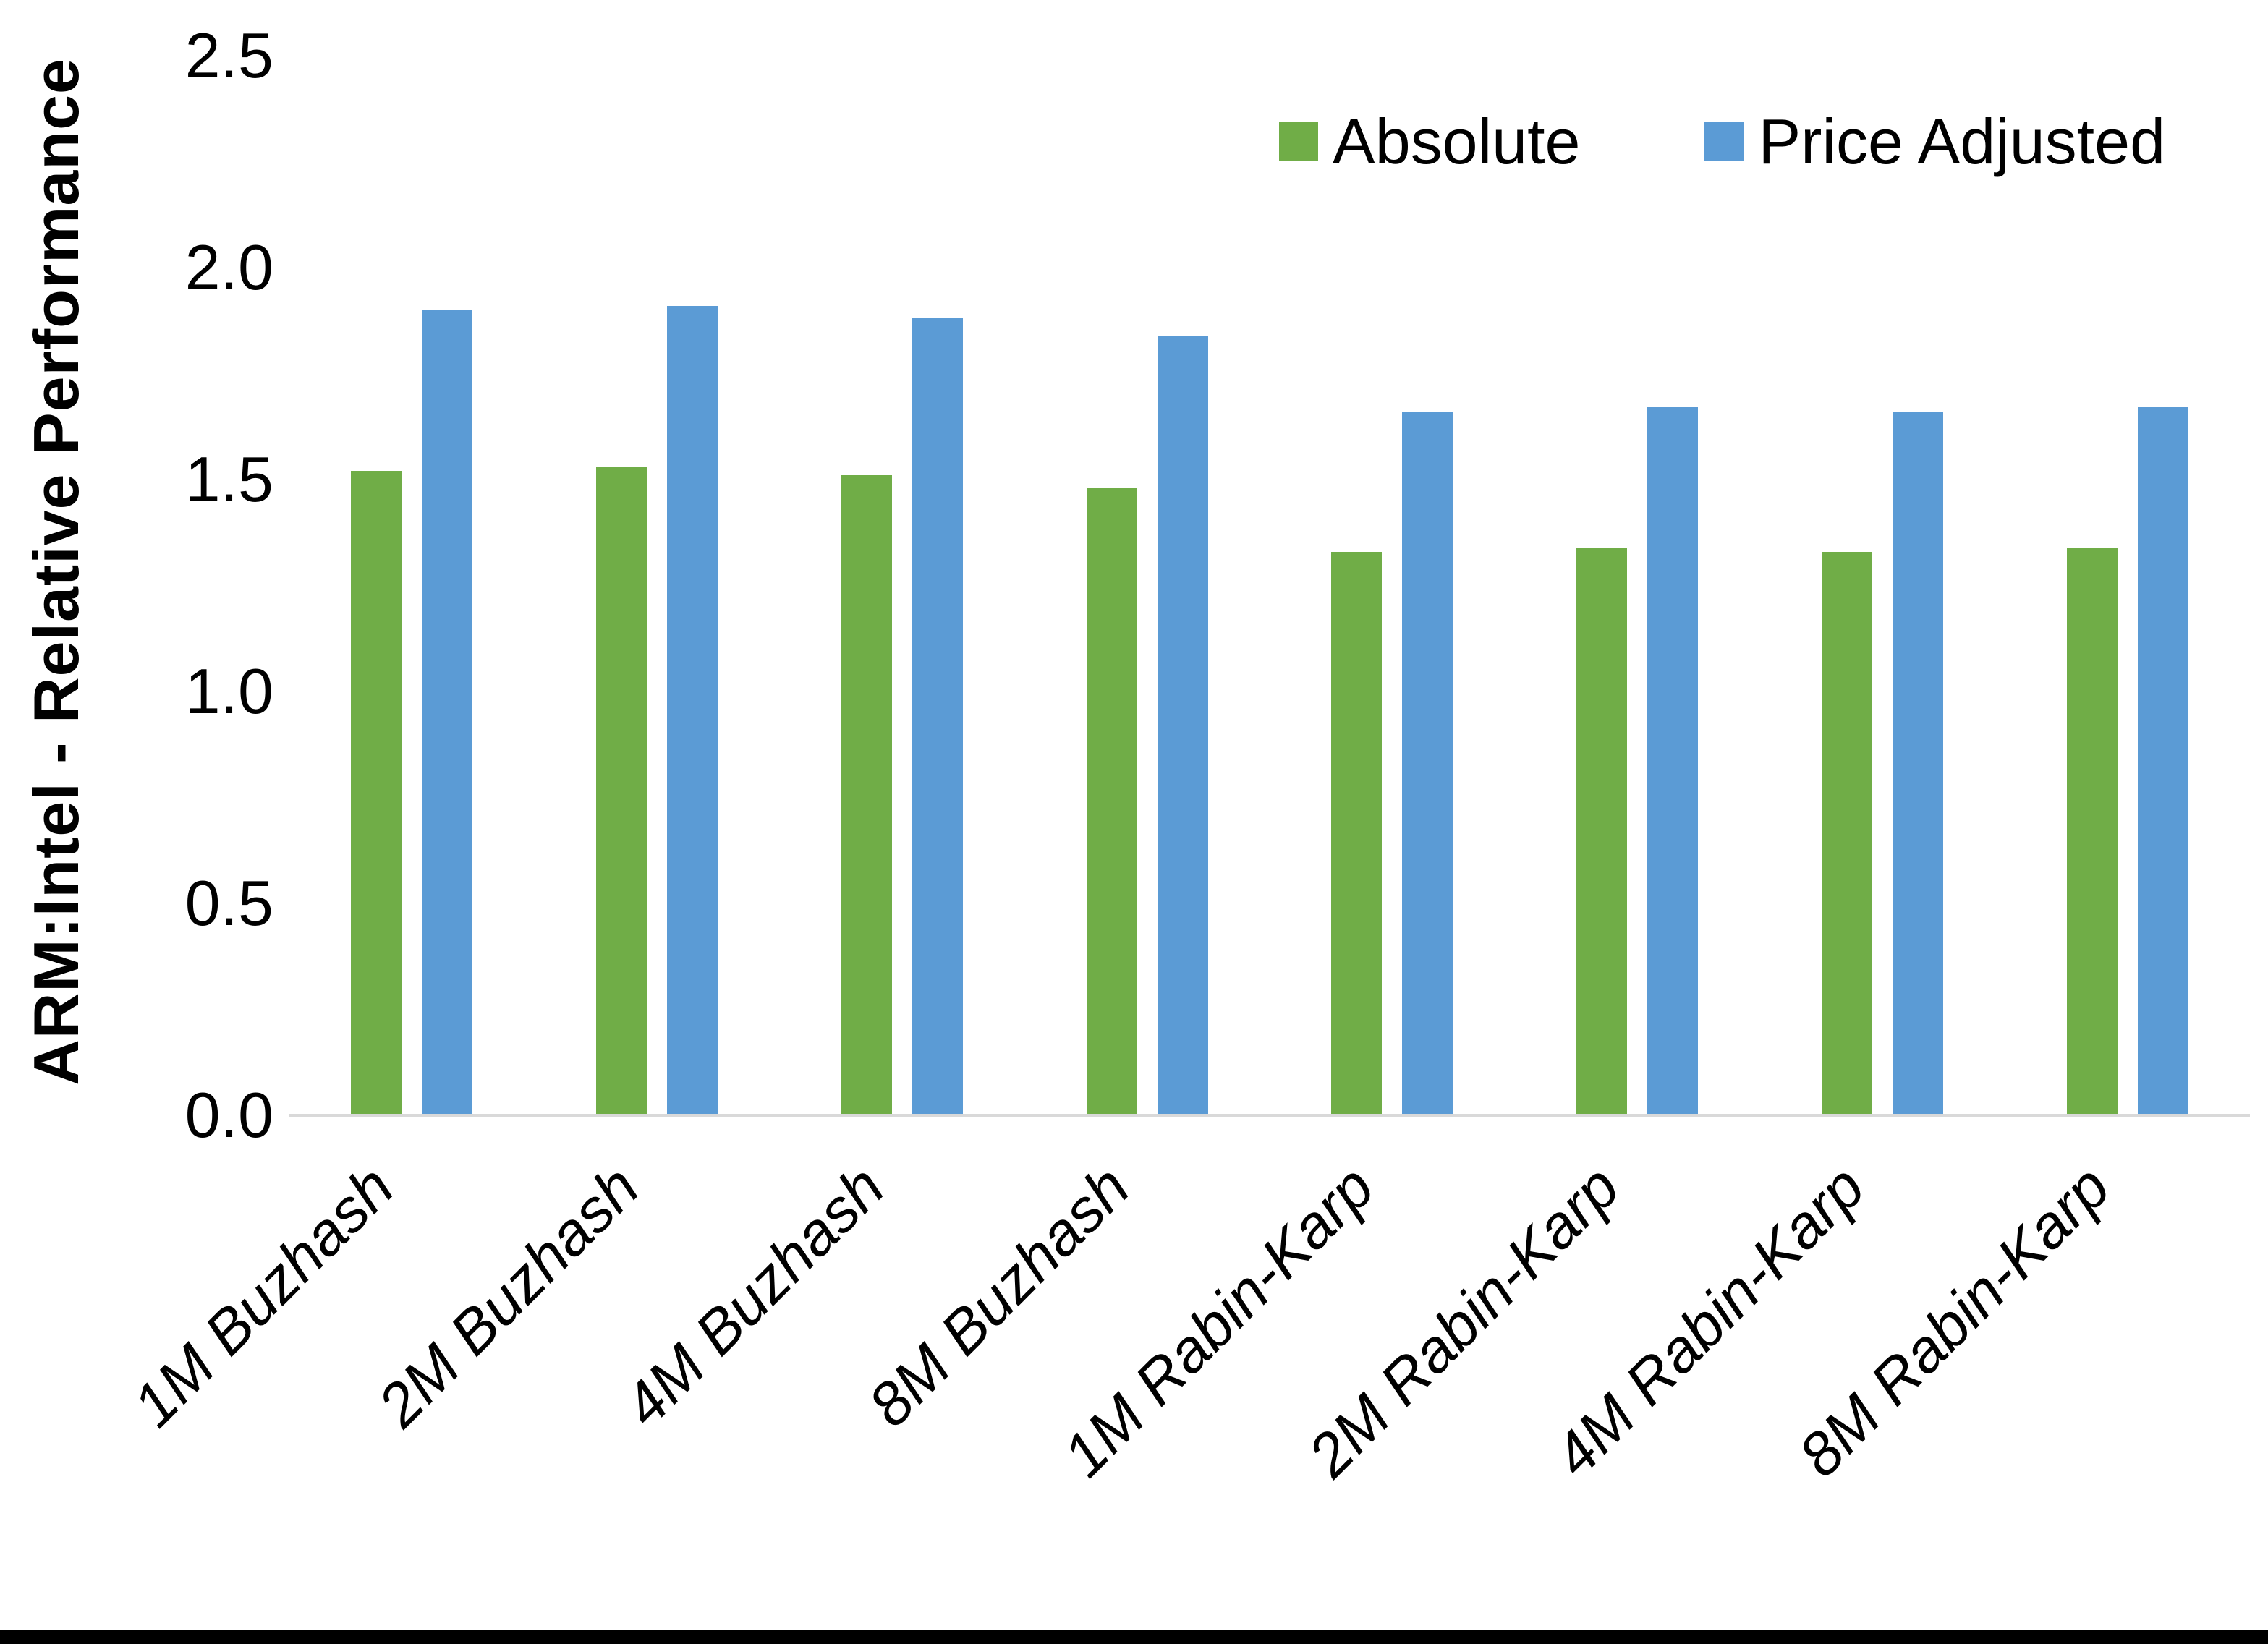 The image size is (2268, 1644). I want to click on bar-absolute-4m-rabin-karp, so click(1847, 833).